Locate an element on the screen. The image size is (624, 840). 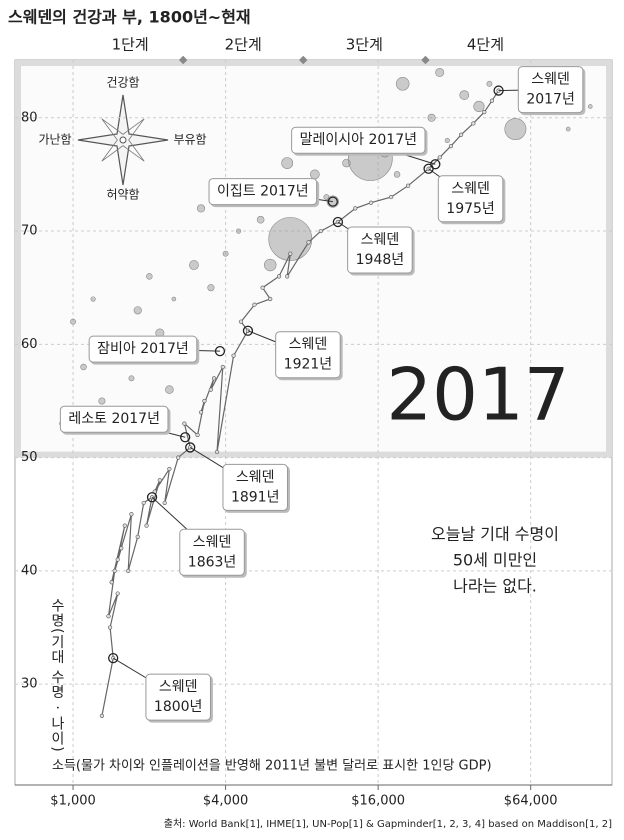
annotation: 스웨덴 1863년 is located at coordinates (198, 536).